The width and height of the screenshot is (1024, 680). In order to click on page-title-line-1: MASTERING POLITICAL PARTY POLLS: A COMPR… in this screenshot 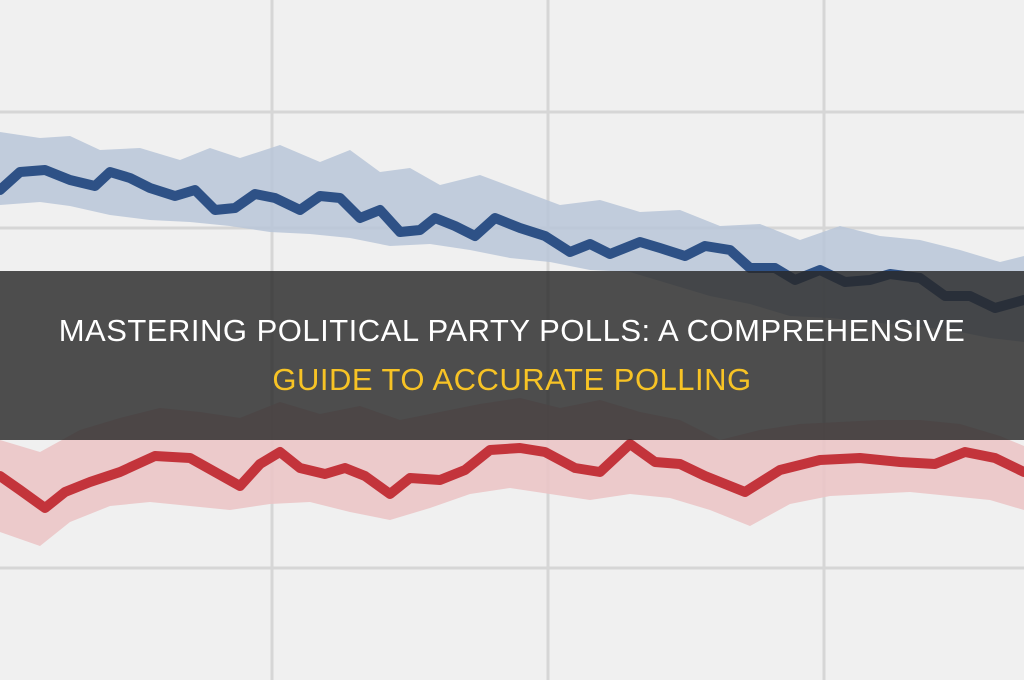, I will do `click(512, 330)`.